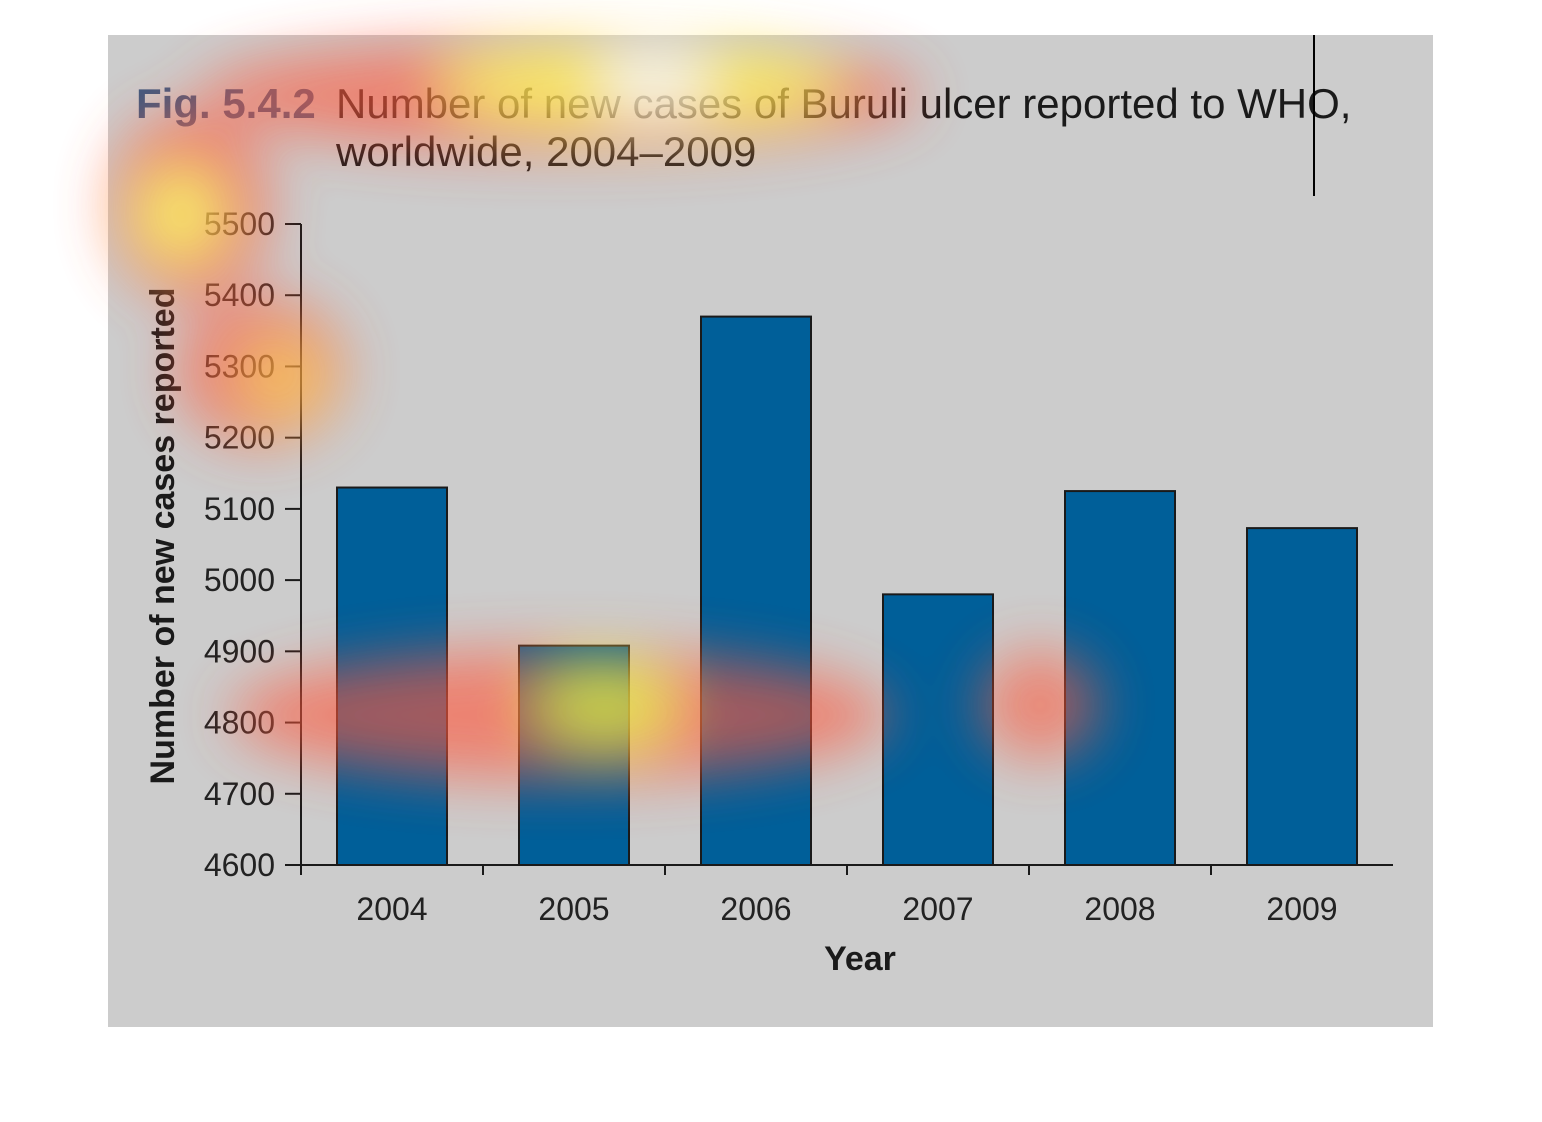 This screenshot has width=1542, height=1122. Describe the element at coordinates (1302, 696) in the screenshot. I see `bar-2009` at that location.